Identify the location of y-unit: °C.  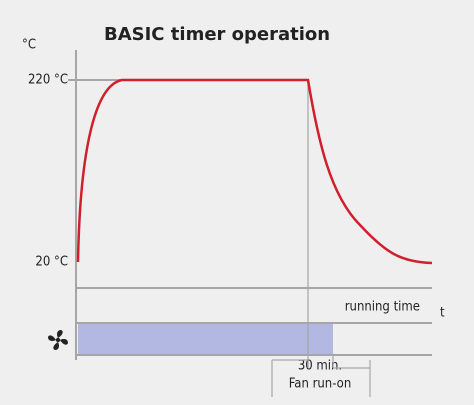
(29, 45).